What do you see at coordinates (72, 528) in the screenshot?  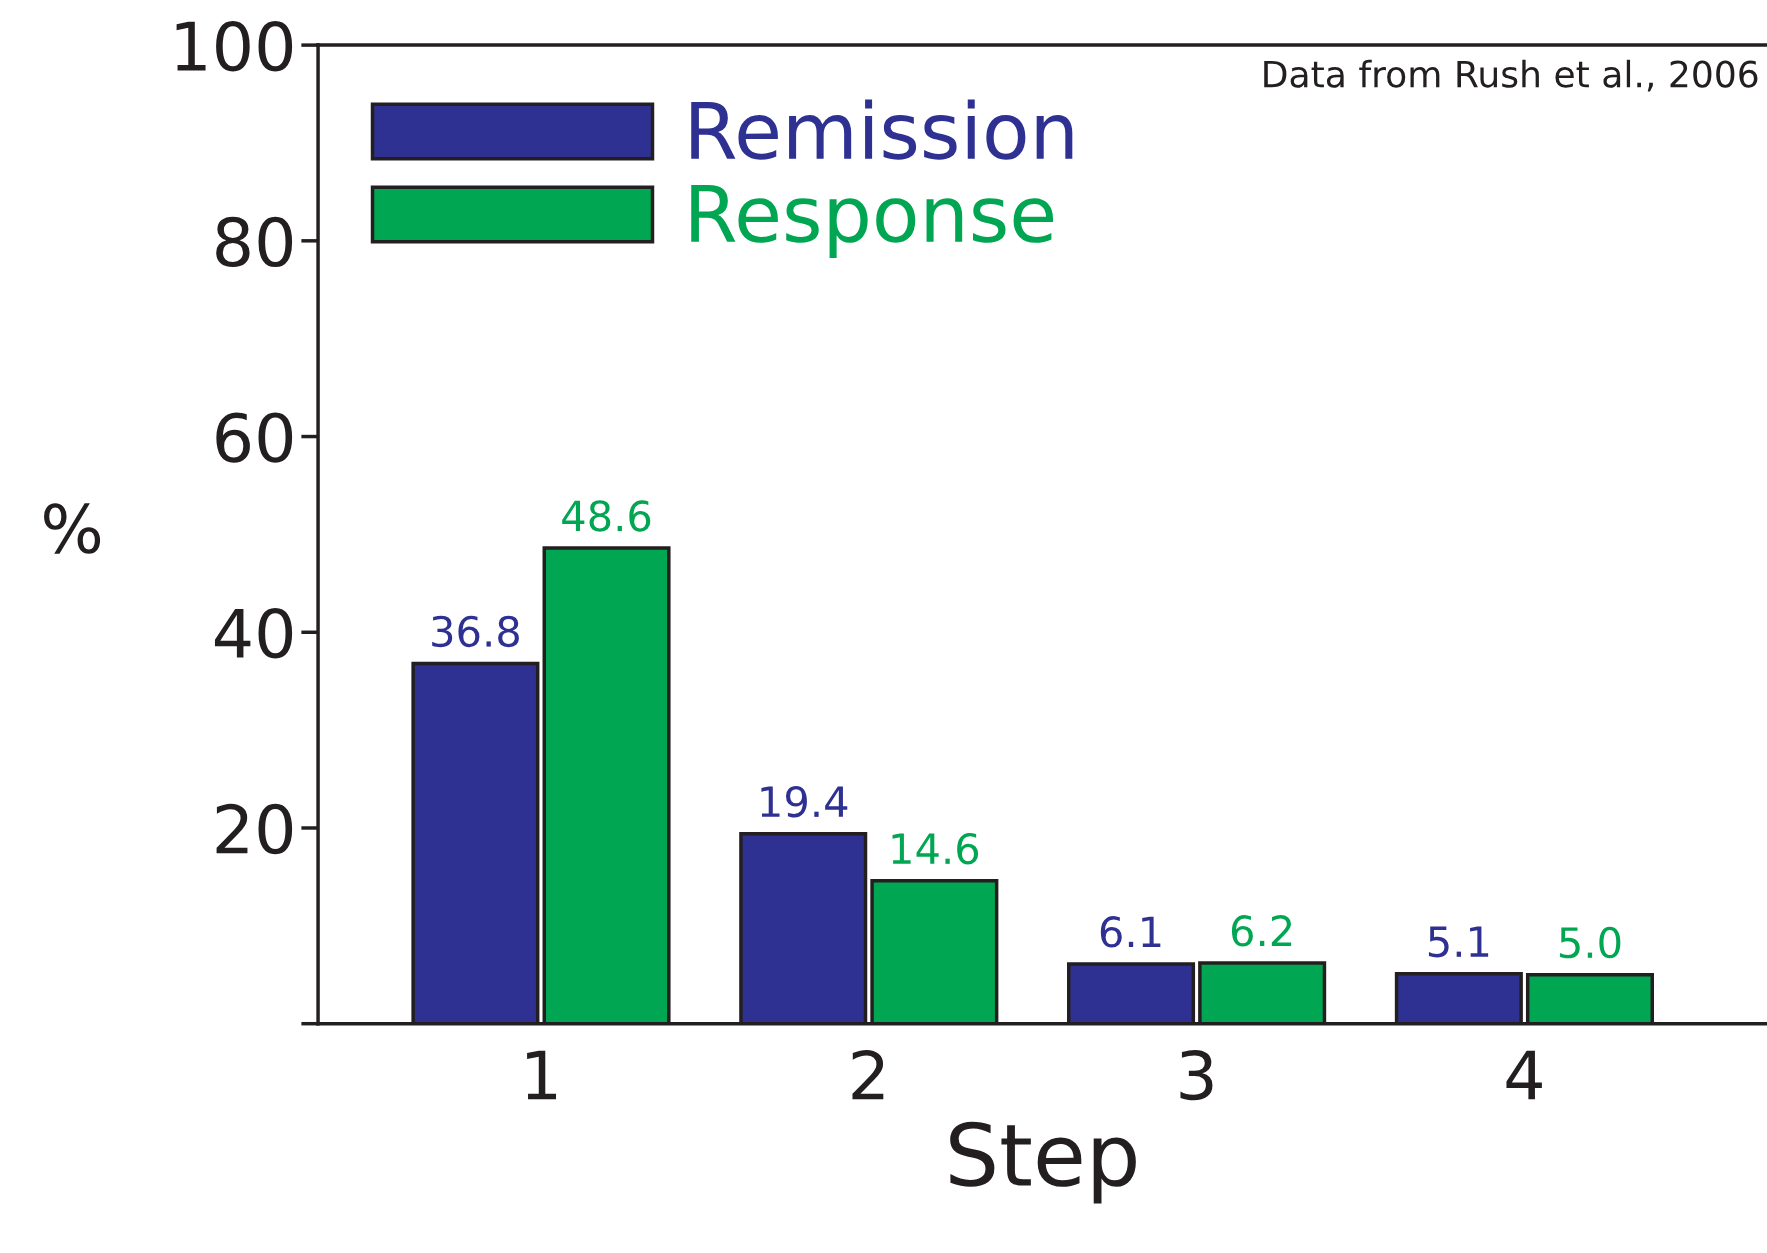 I see `y-axis-title: %` at bounding box center [72, 528].